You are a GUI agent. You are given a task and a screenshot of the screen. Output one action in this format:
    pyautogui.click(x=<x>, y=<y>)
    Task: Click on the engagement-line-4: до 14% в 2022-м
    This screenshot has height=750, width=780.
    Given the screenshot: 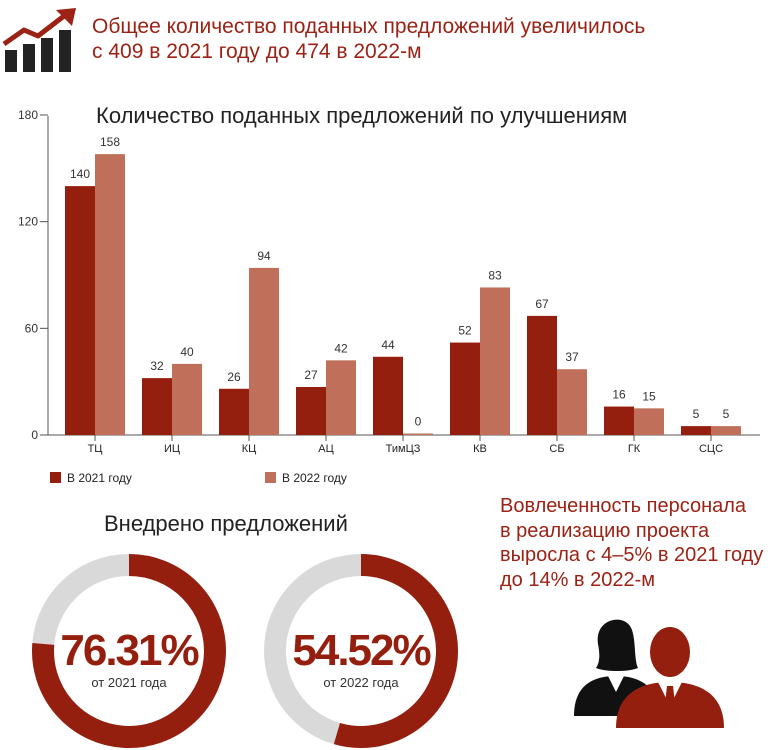 What is the action you would take?
    pyautogui.click(x=578, y=579)
    